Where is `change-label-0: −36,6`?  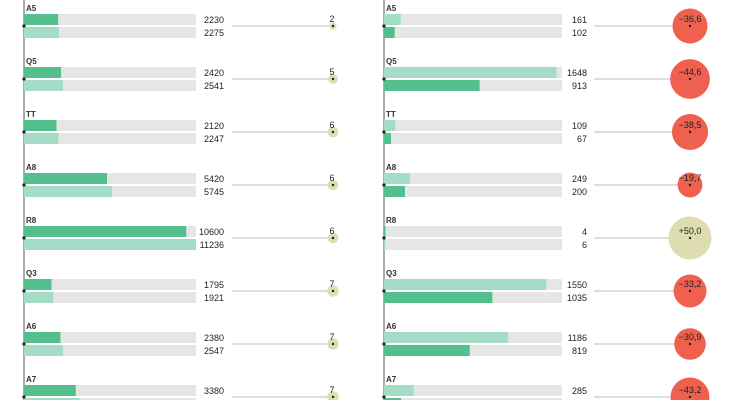 change-label-0: −36,6 is located at coordinates (690, 19).